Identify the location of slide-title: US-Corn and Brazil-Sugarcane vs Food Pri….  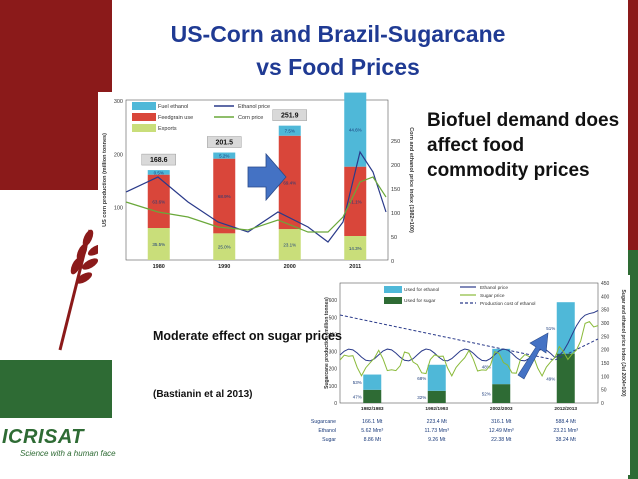
(338, 51).